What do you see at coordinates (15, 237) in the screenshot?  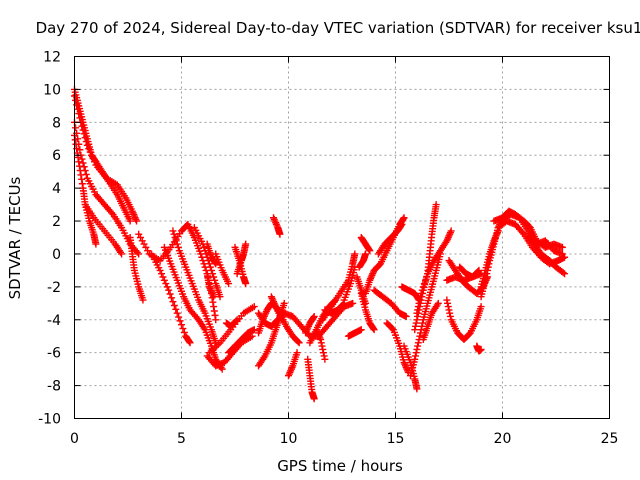 I see `y-axis-label: SDTVAR / TECUs` at bounding box center [15, 237].